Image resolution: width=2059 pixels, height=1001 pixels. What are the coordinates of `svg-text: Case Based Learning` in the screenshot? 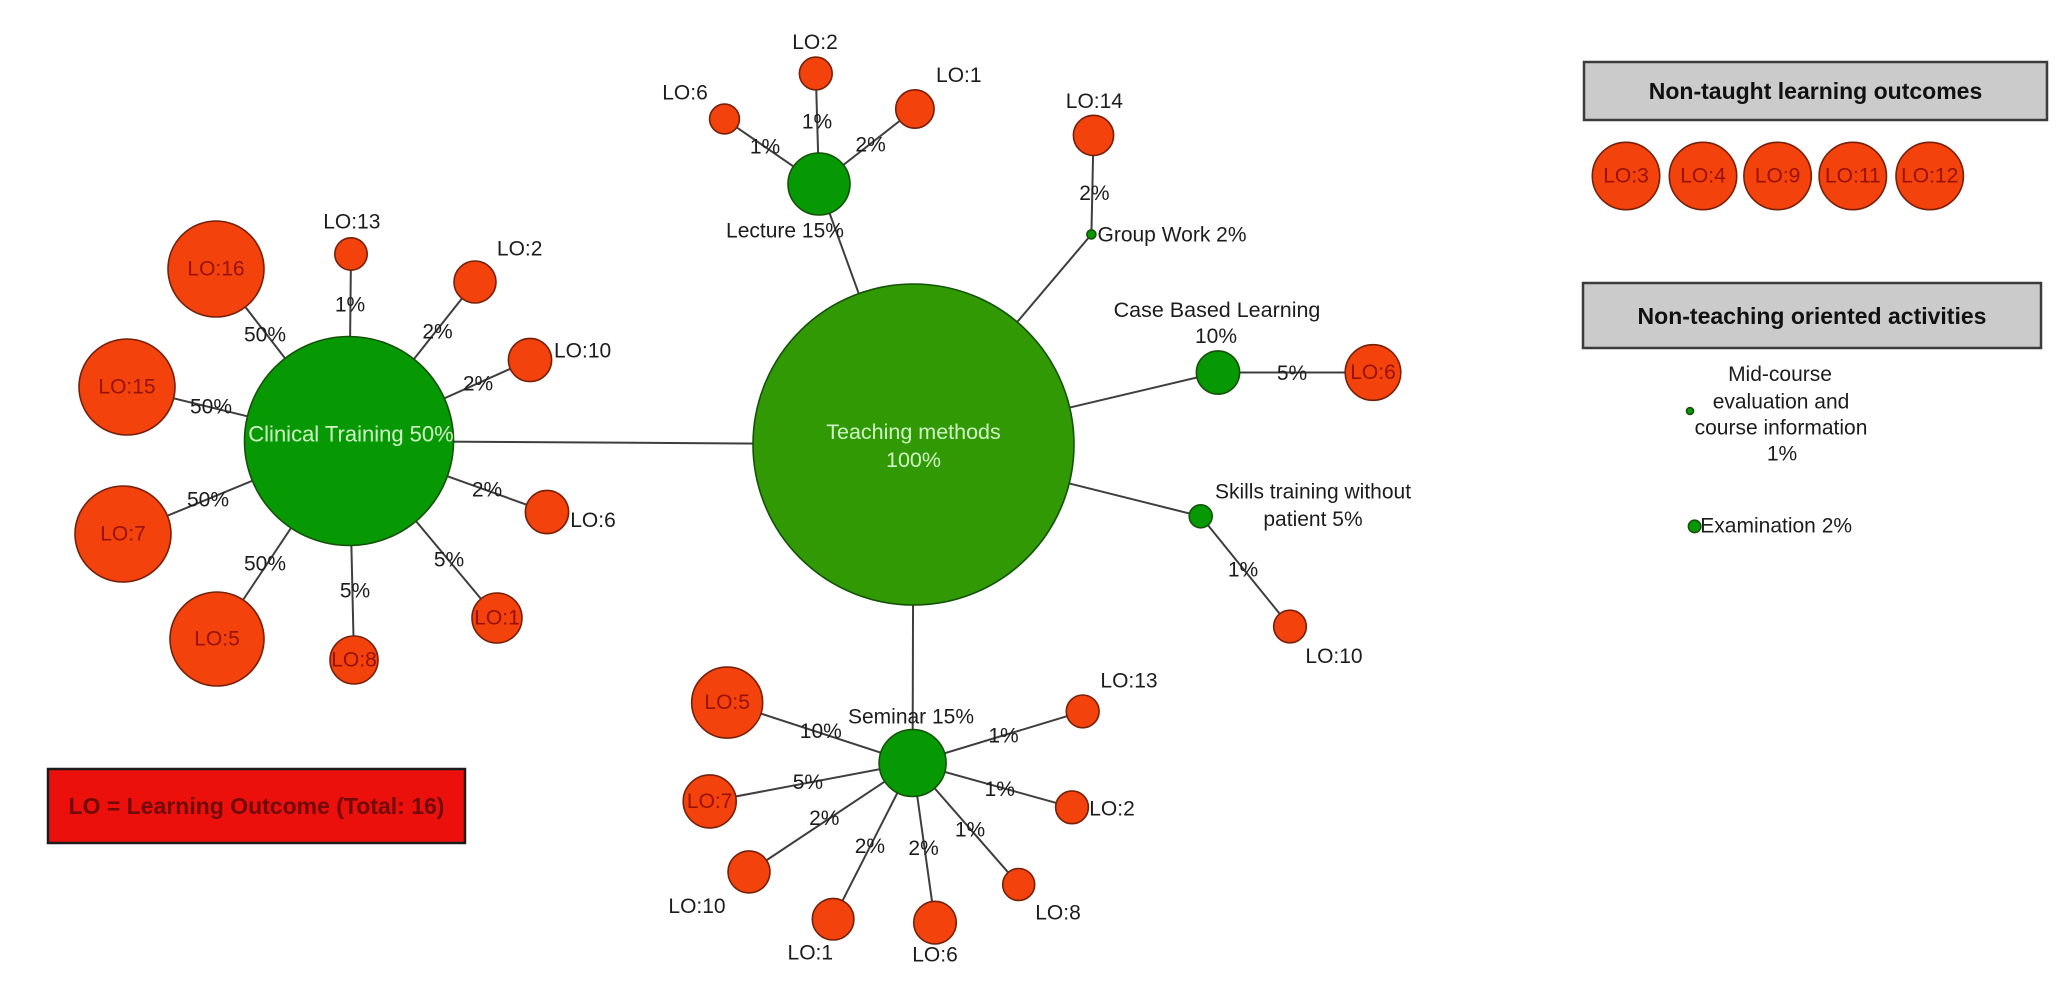 It's located at (1217, 310).